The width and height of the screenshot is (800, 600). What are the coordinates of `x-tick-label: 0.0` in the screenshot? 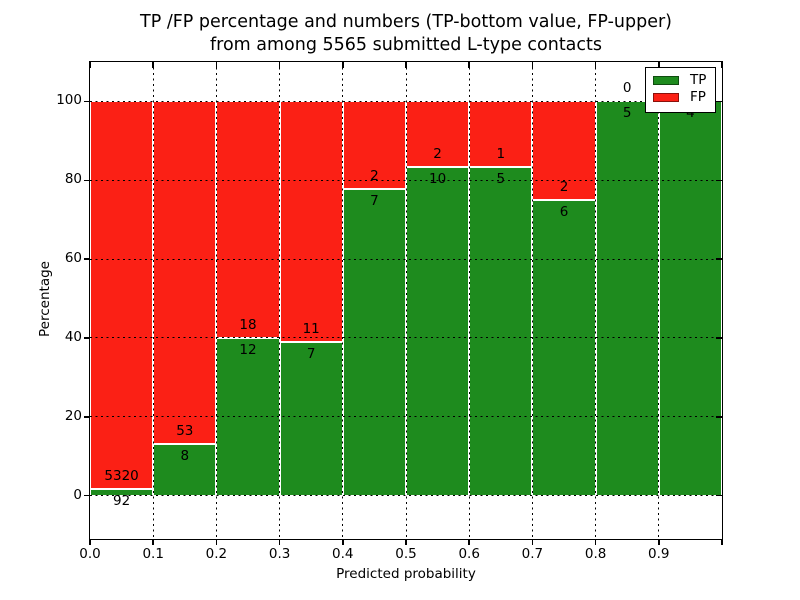 It's located at (90, 554).